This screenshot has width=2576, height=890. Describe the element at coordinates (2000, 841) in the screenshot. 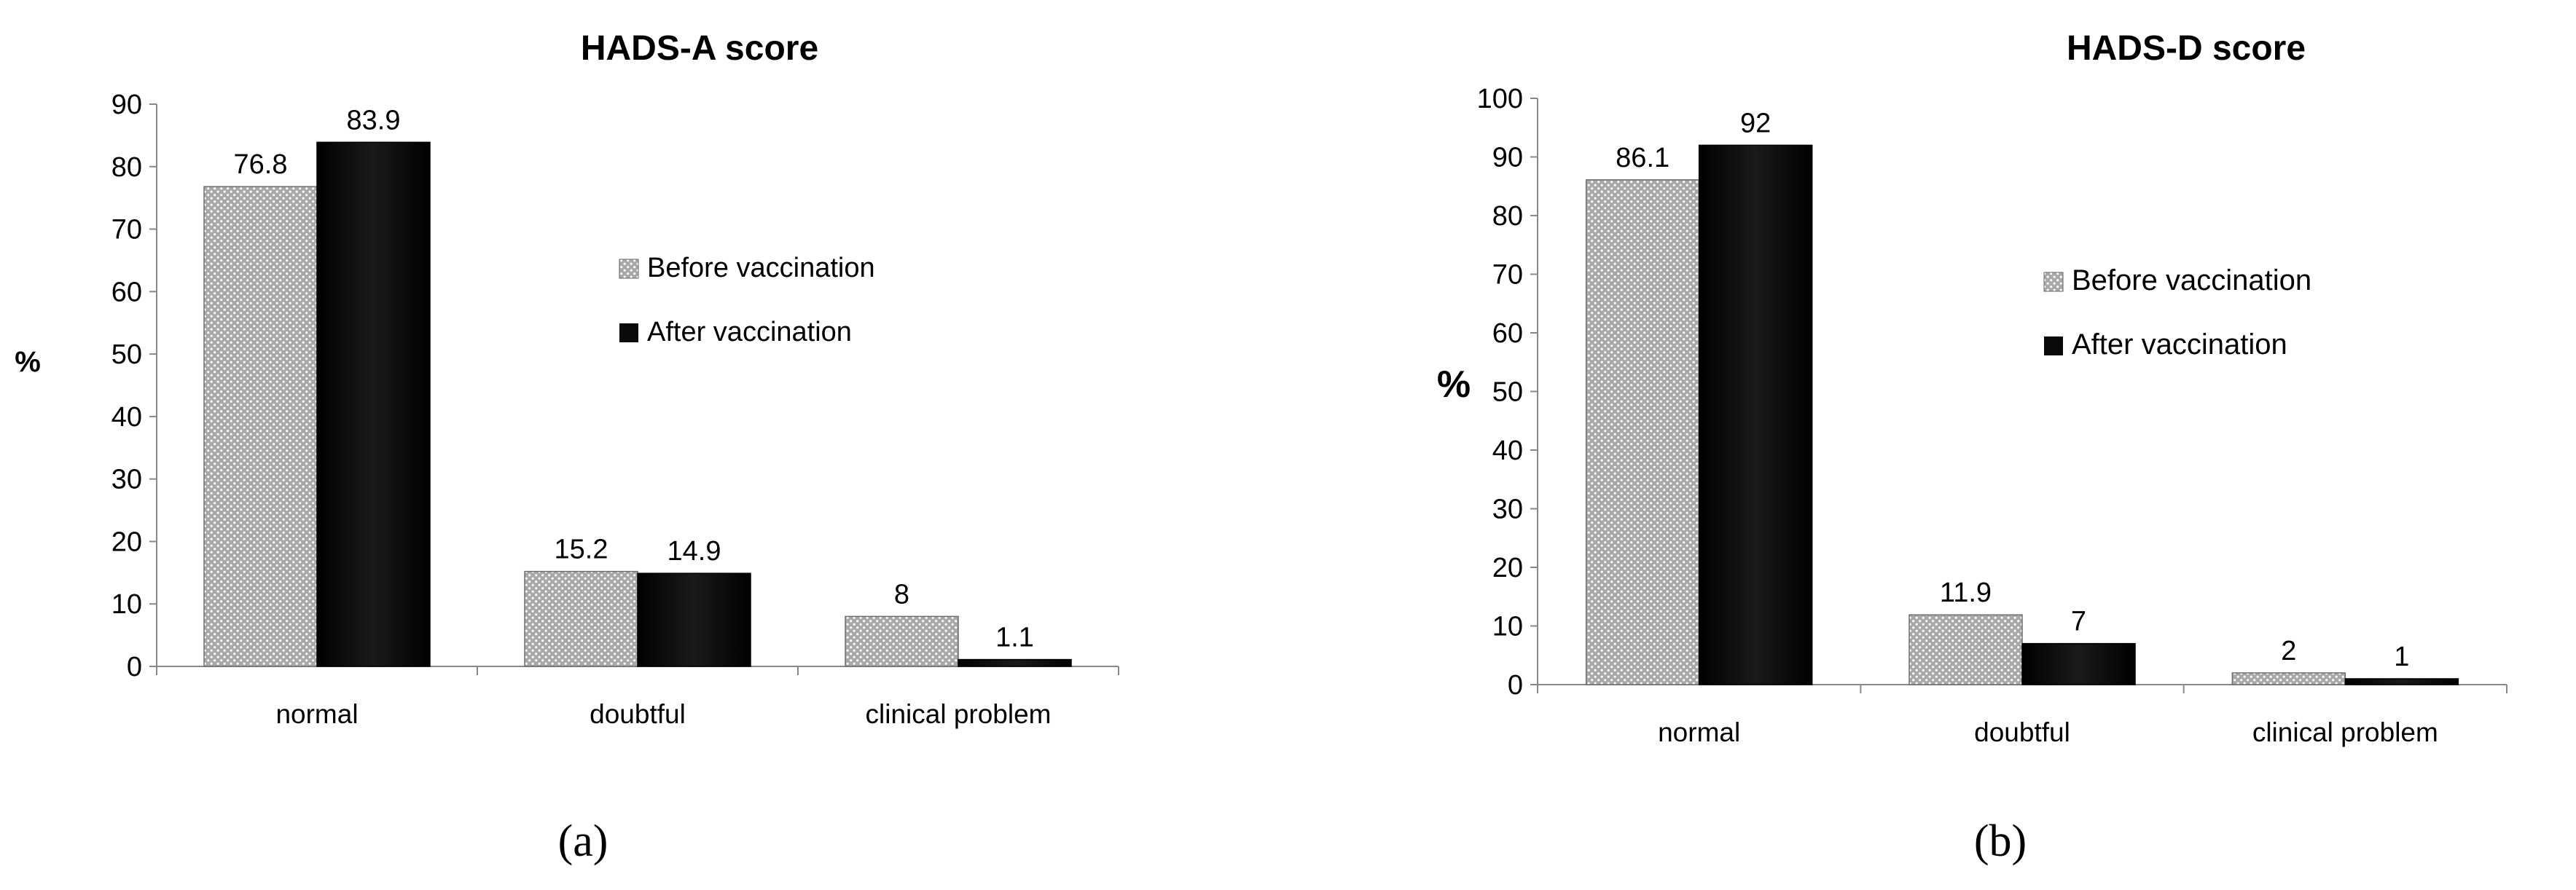

I see `panel-label-b: (b)` at that location.